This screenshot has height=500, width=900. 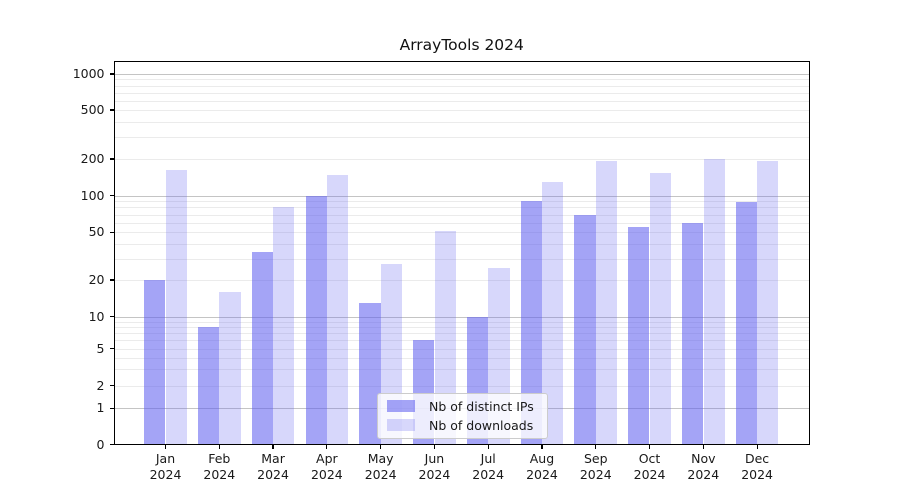 What do you see at coordinates (96, 232) in the screenshot?
I see `y-tick-label: 50` at bounding box center [96, 232].